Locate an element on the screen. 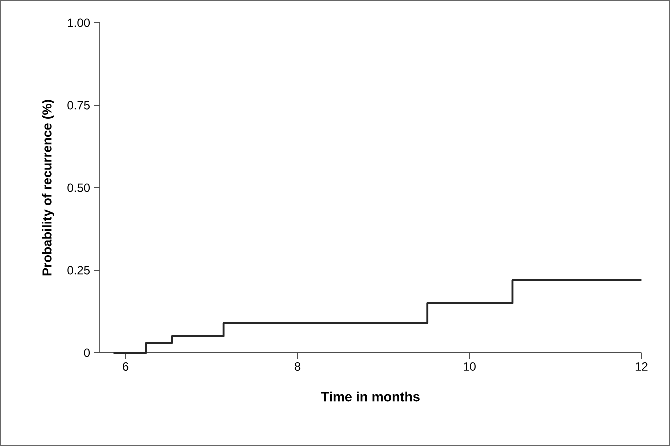  x-tick-label: 12 is located at coordinates (642, 366).